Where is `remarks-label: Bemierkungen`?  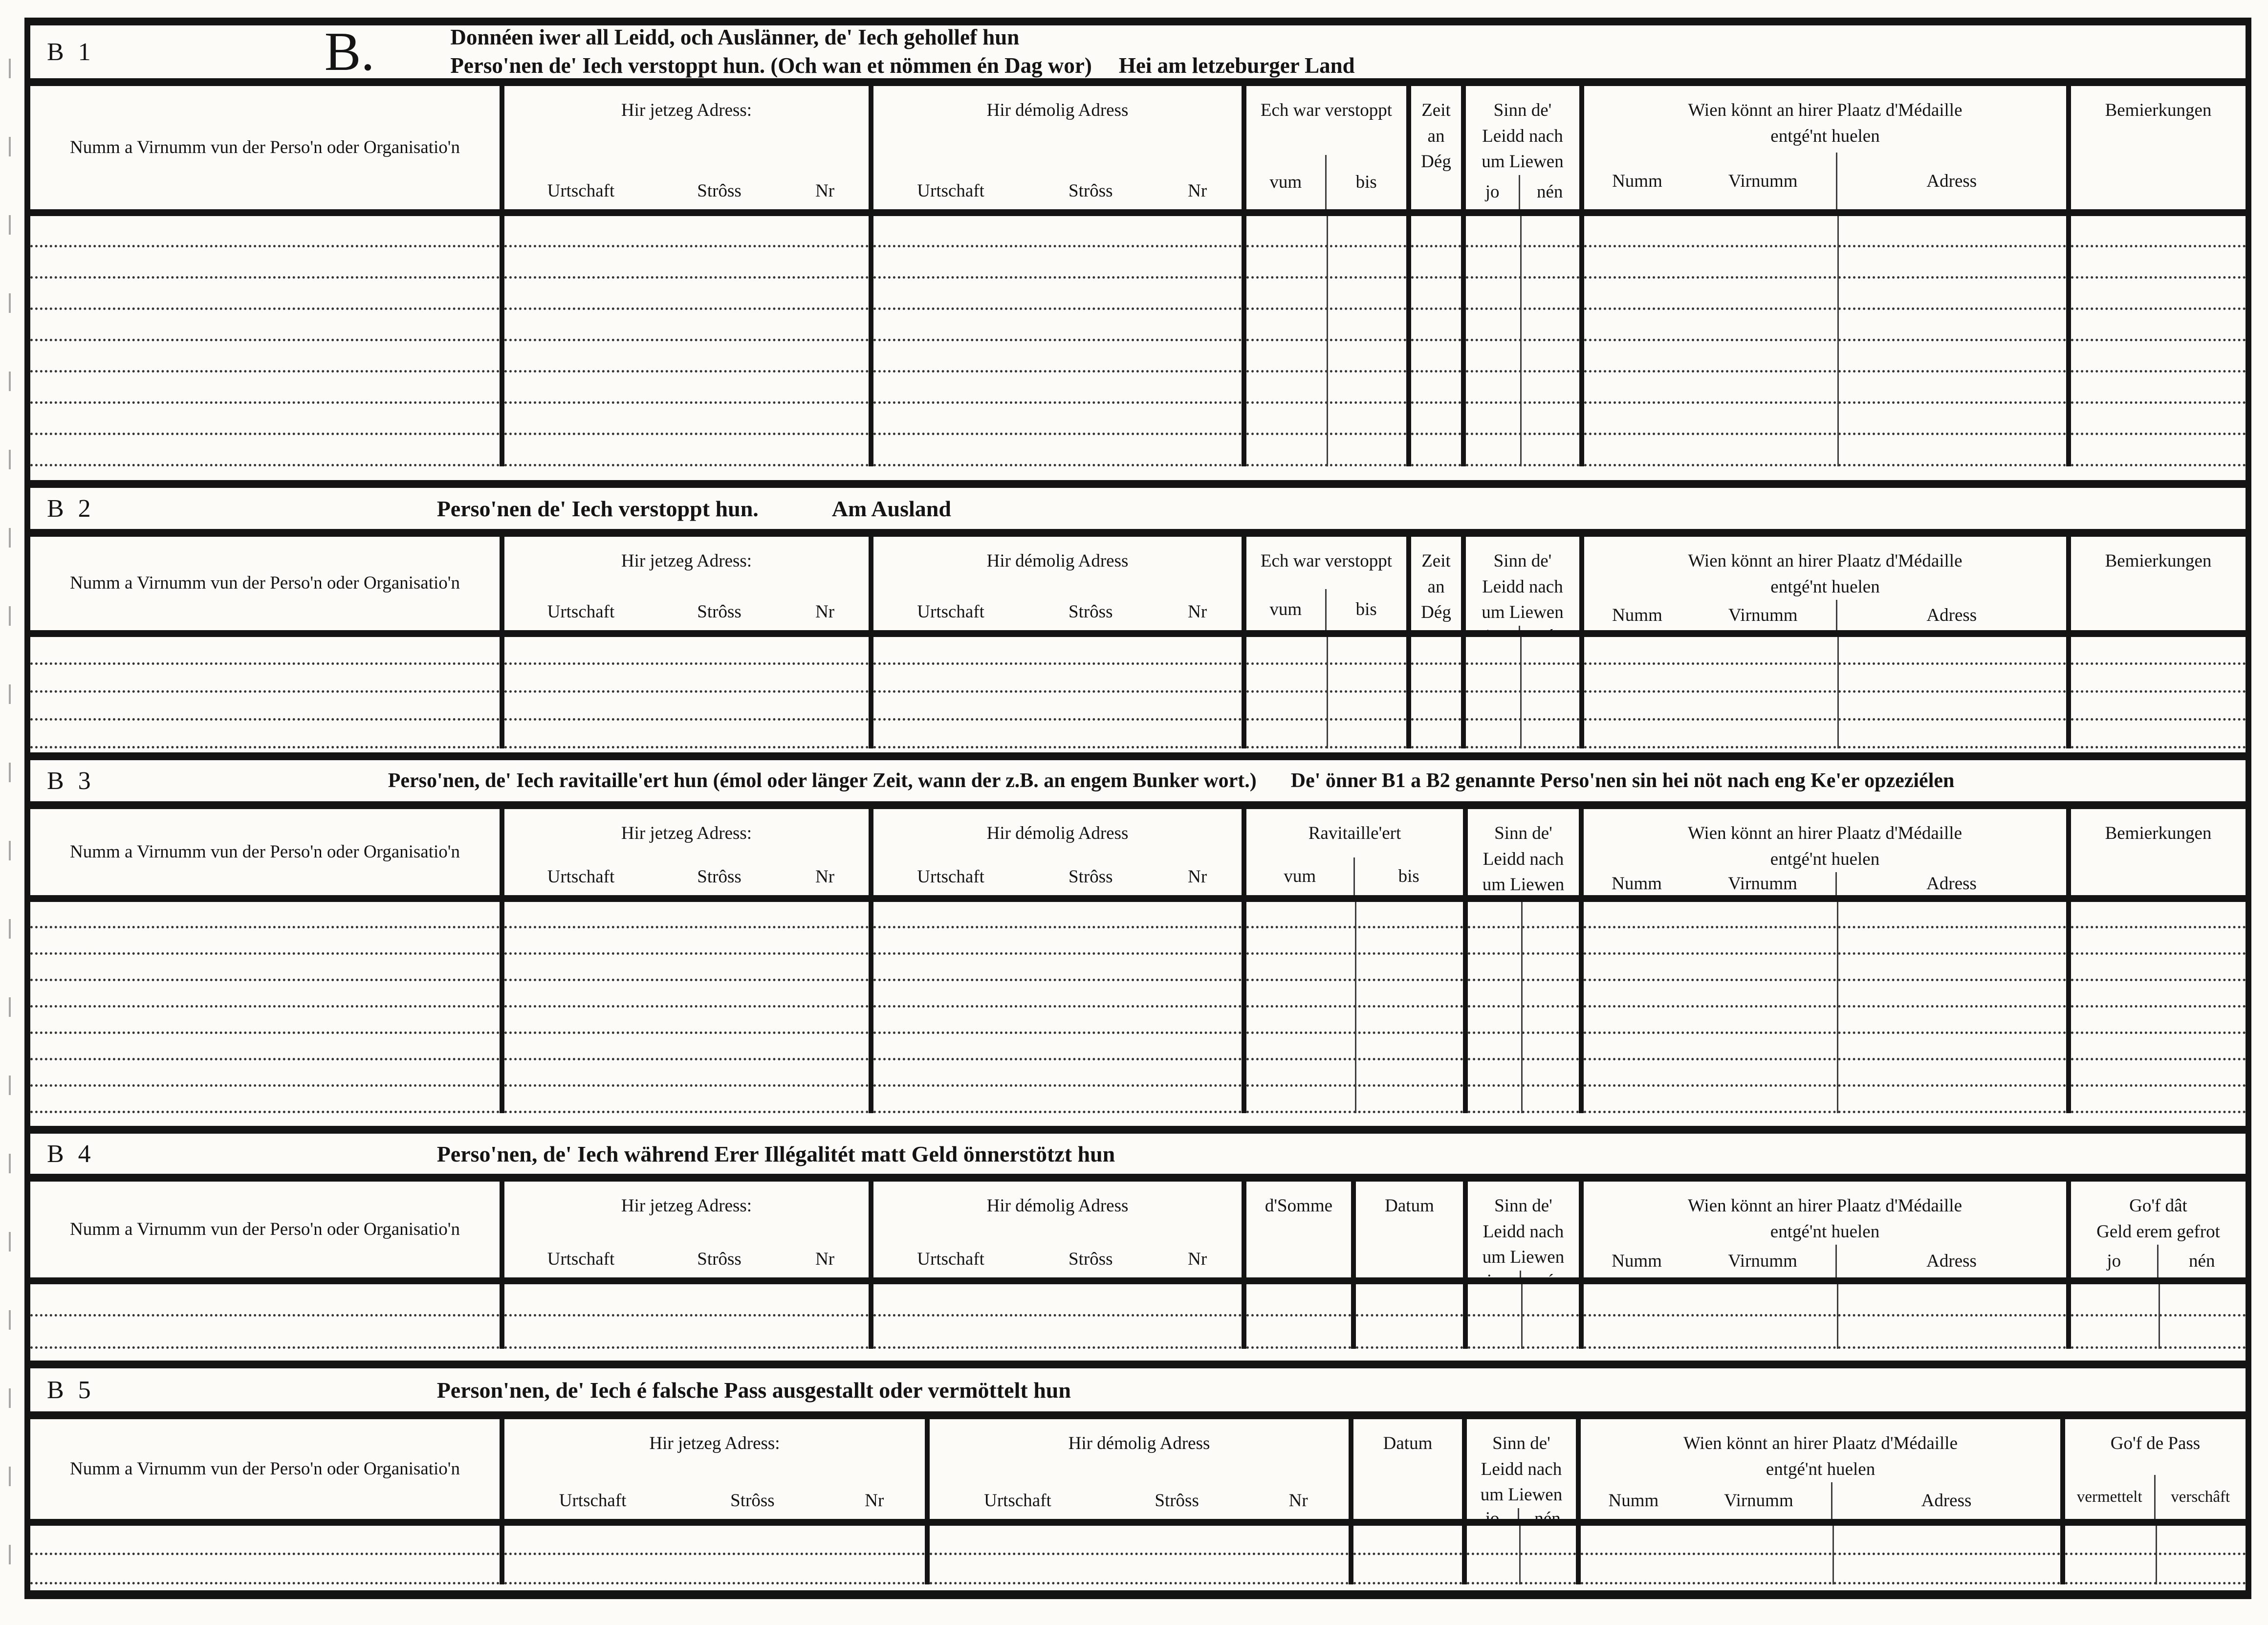
remarks-label: Bemierkungen is located at coordinates (2158, 561).